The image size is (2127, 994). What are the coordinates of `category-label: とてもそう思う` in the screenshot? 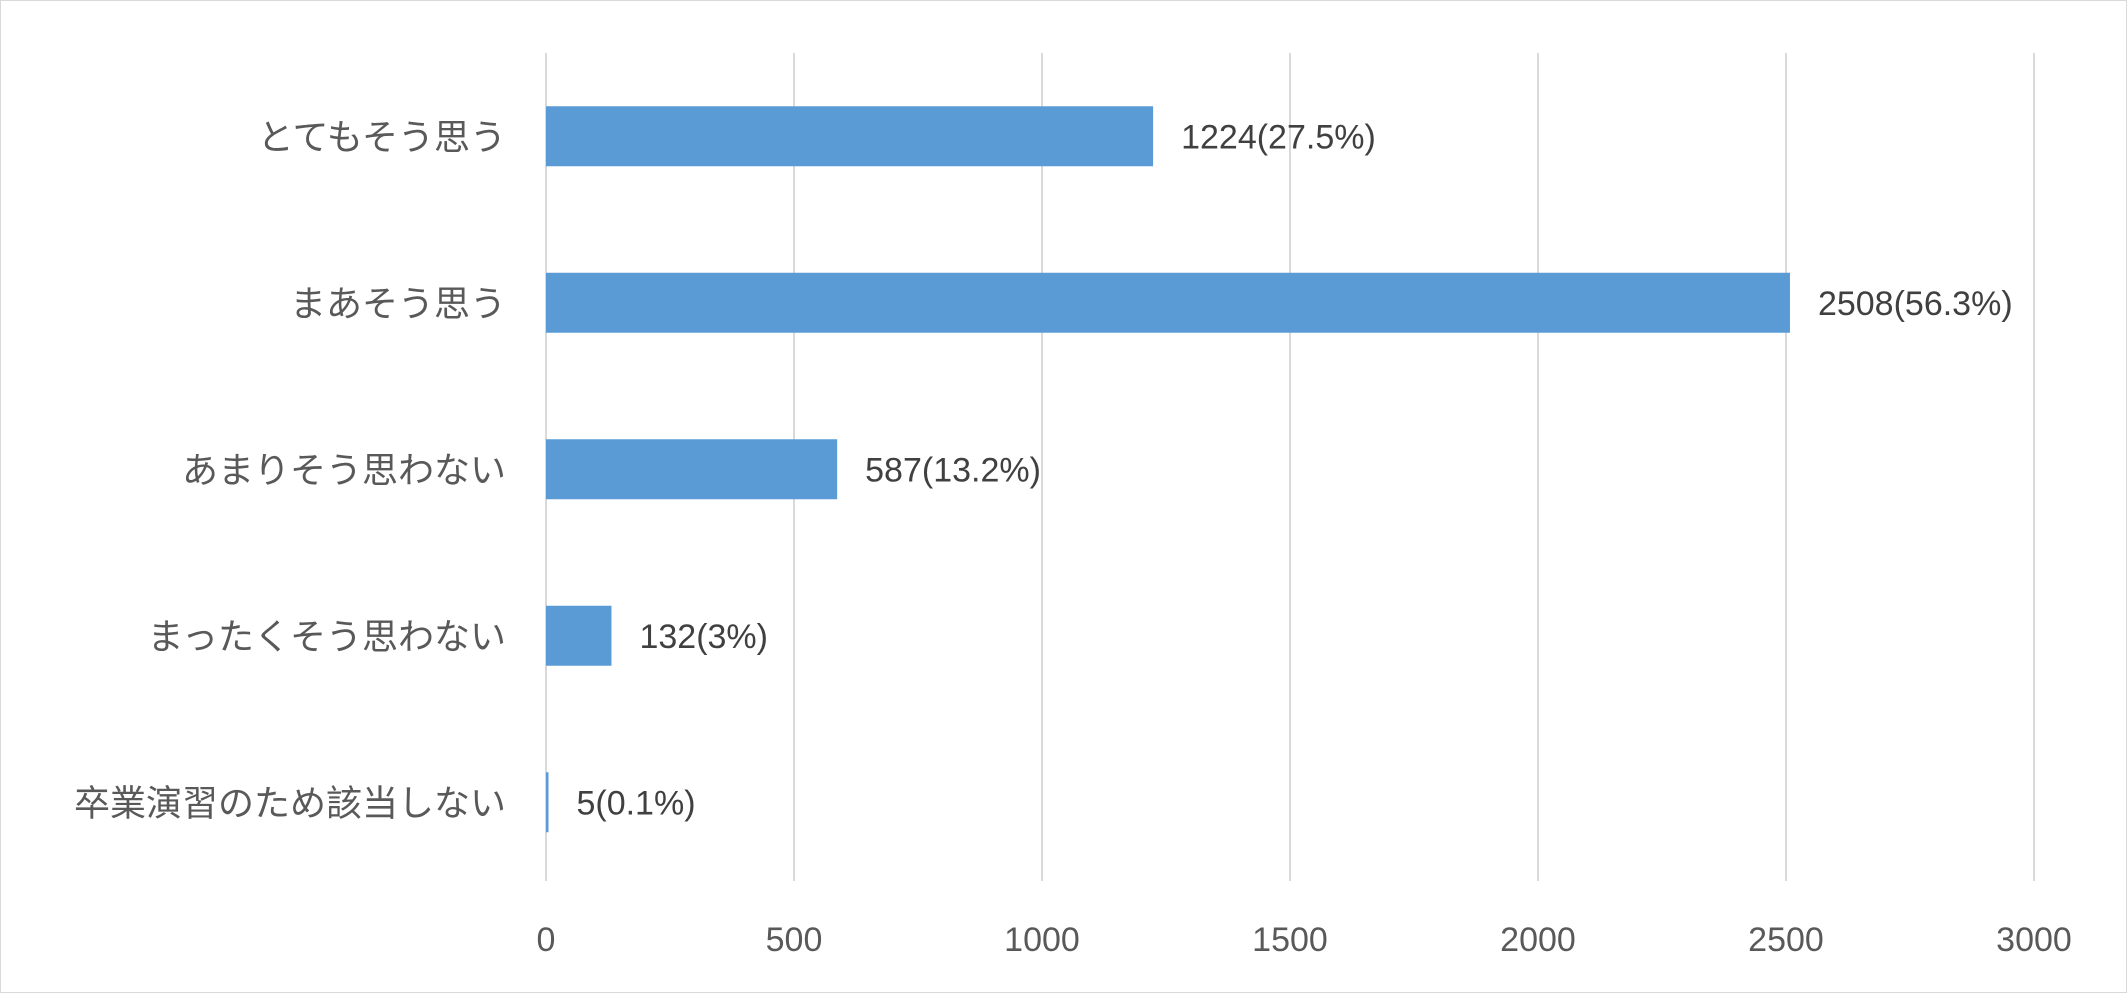 It's located at (382, 137).